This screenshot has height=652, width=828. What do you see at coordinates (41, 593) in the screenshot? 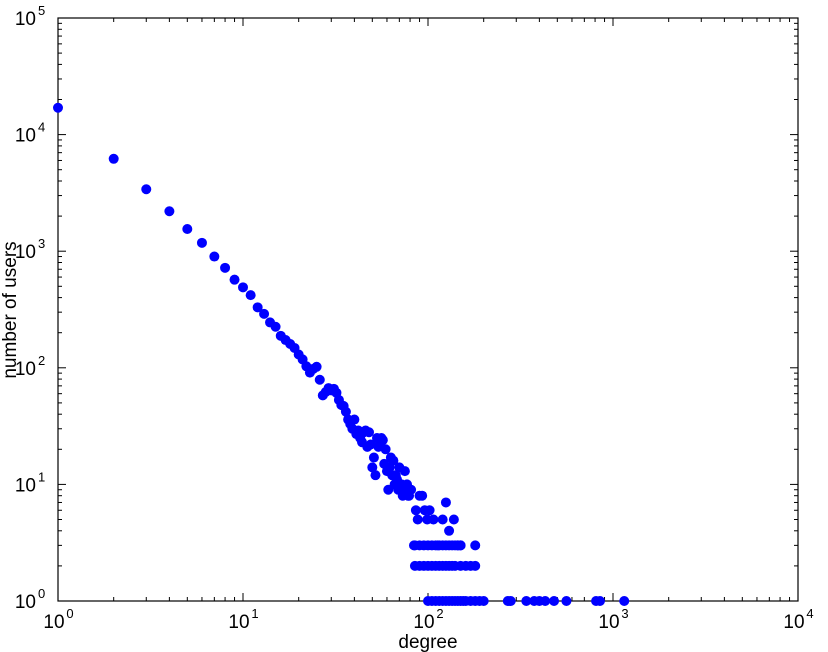
I see `y-tick-label-exponent: 0` at bounding box center [41, 593].